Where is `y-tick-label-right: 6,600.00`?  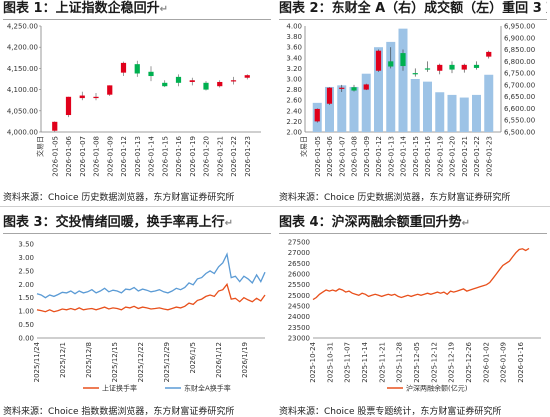 y-tick-label-right: 6,600.00 is located at coordinates (519, 109).